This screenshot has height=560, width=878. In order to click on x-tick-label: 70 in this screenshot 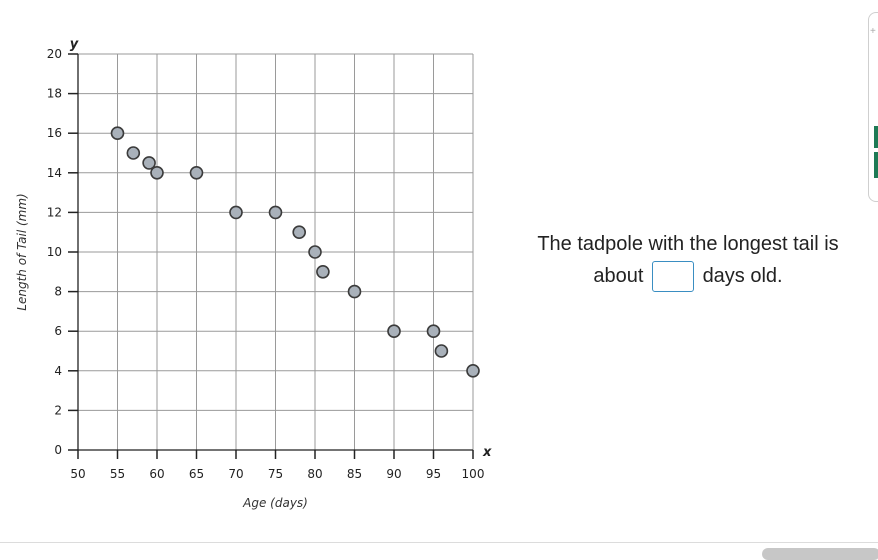, I will do `click(235, 474)`.